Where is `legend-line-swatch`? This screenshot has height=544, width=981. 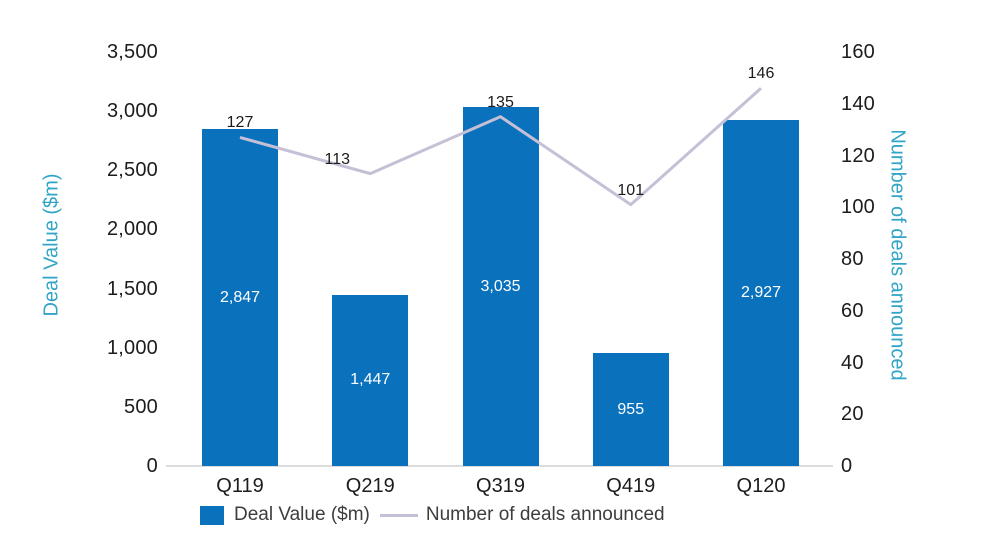
legend-line-swatch is located at coordinates (398, 515).